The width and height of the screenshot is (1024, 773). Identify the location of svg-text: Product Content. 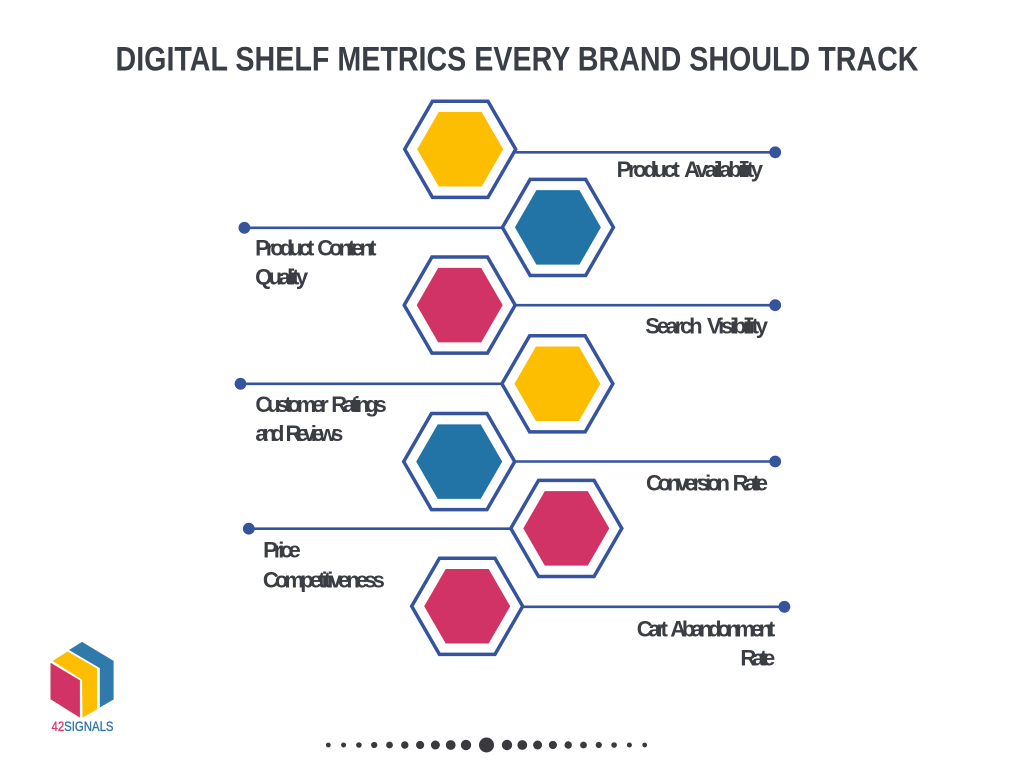
(316, 248).